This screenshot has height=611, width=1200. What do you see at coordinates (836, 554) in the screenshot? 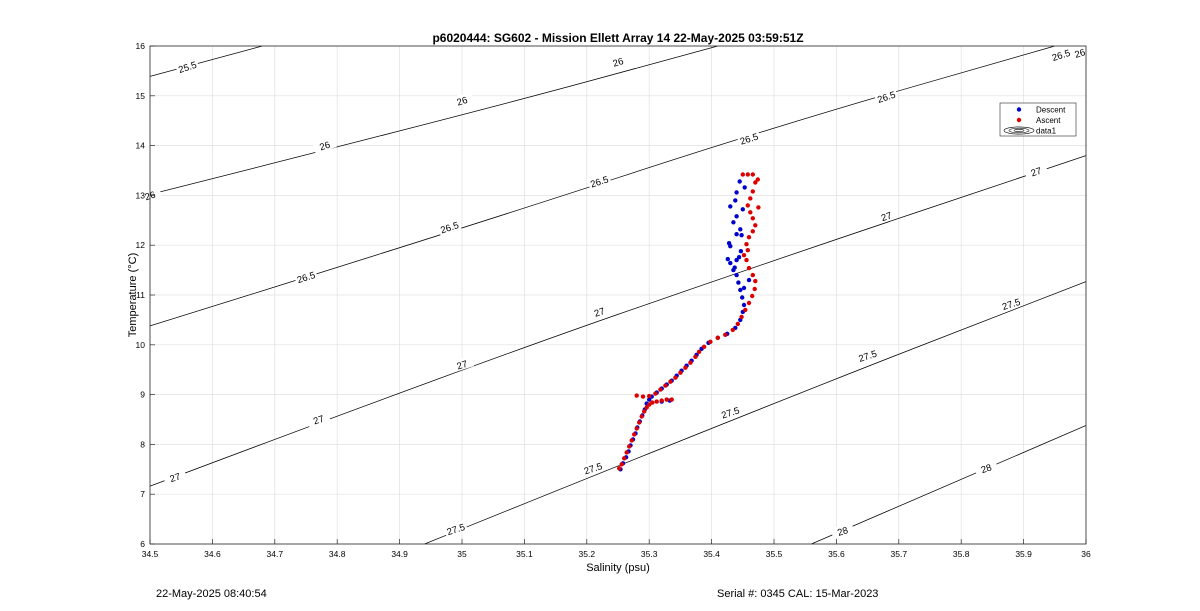
I see `x-tick-label: 35.6` at bounding box center [836, 554].